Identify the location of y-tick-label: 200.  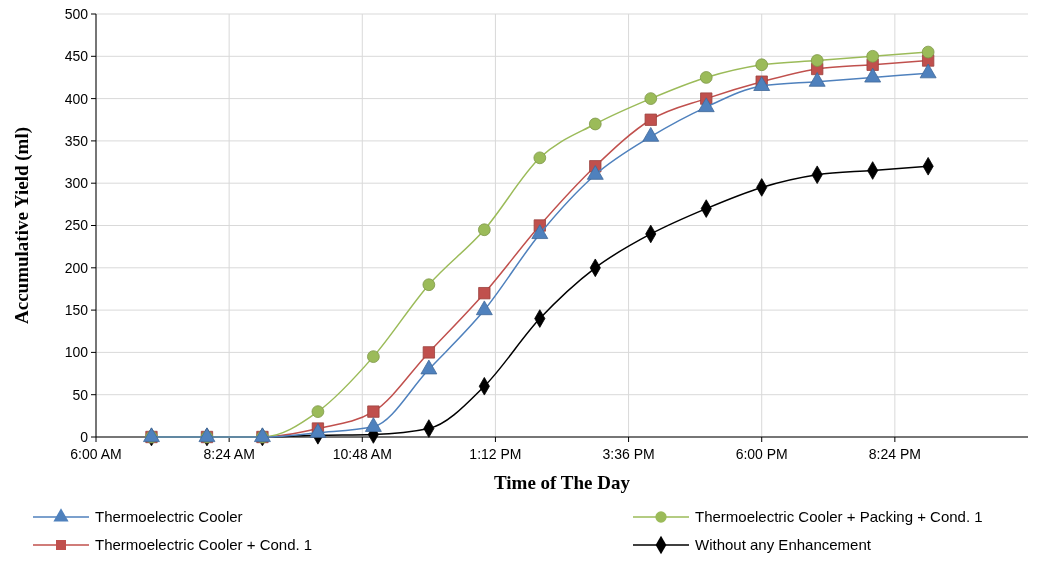
(76, 267).